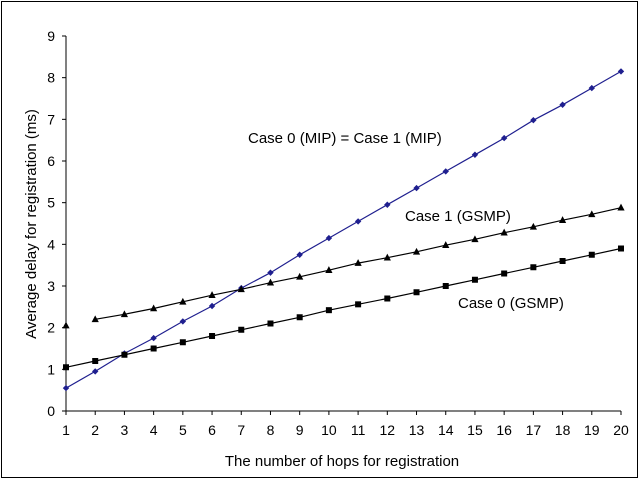  Describe the element at coordinates (358, 430) in the screenshot. I see `x-tick-label: 11` at that location.